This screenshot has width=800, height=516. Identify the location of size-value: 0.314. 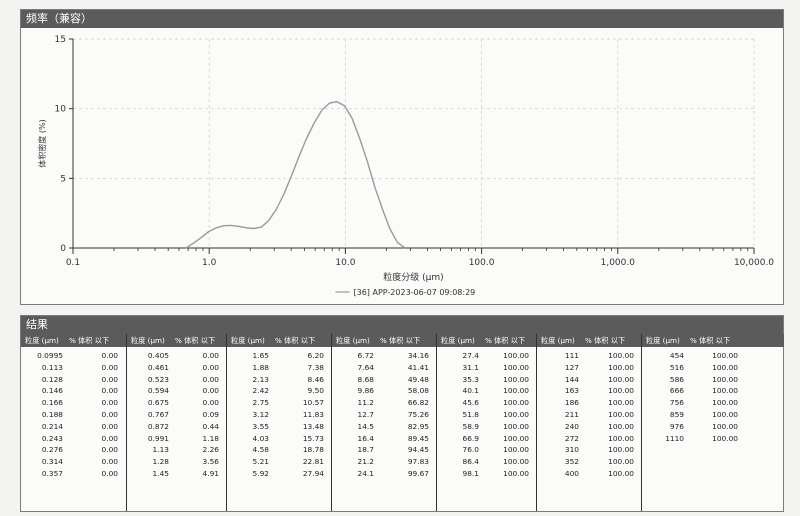
(52, 462).